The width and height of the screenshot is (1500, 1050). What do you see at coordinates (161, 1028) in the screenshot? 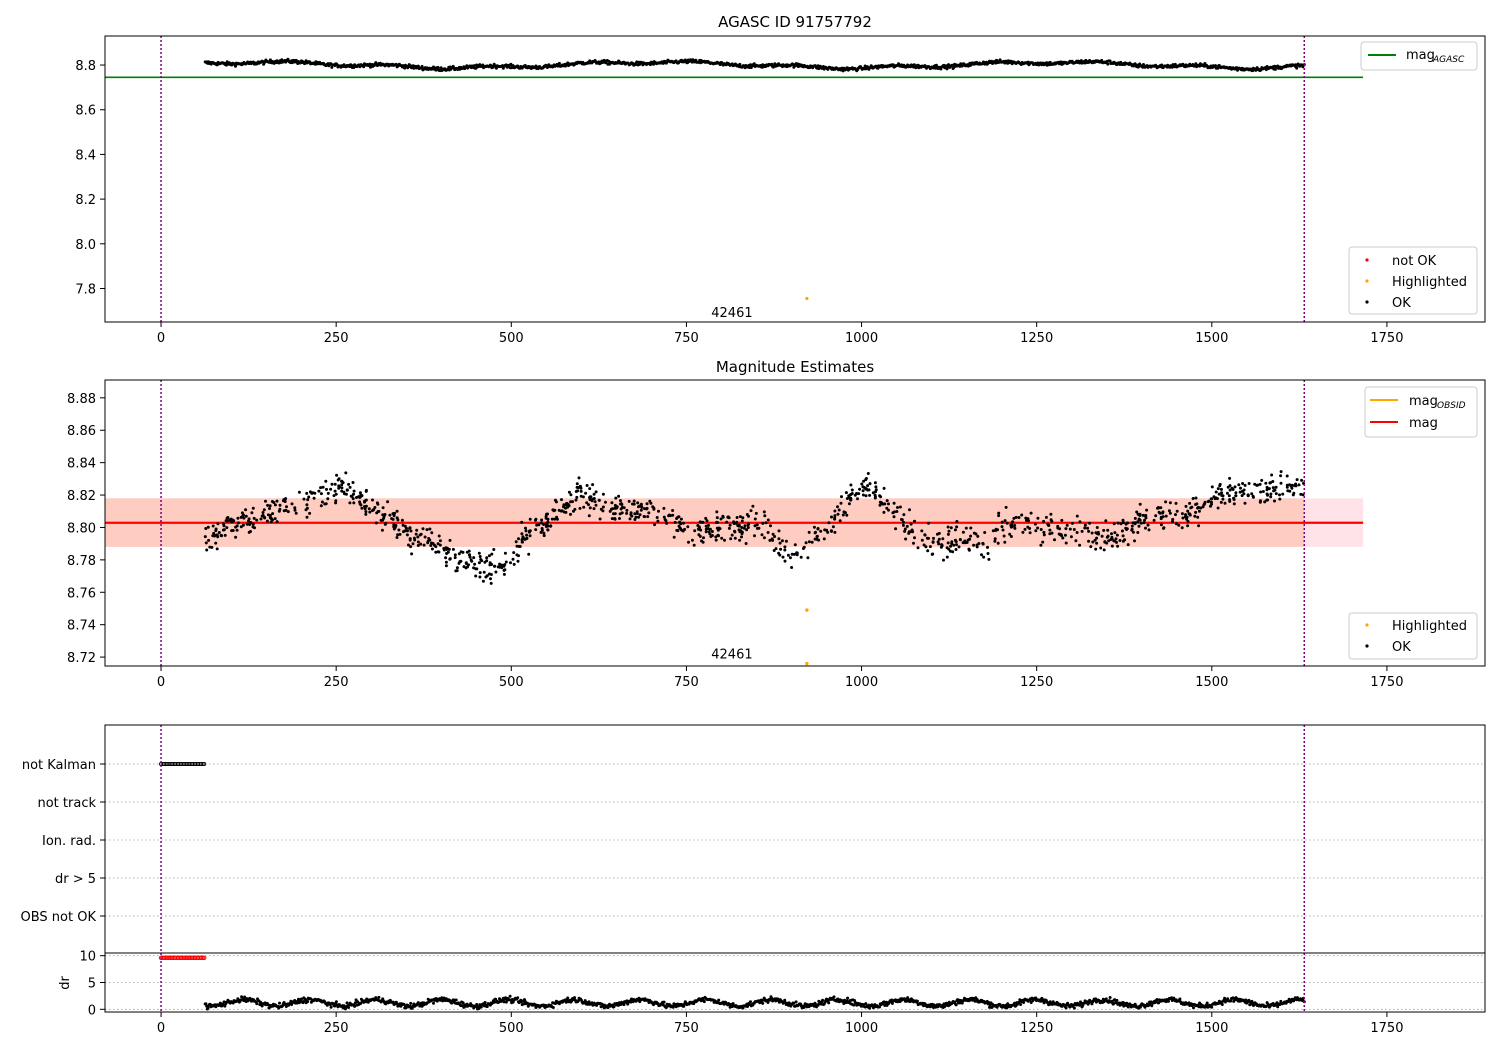
I see `dr-xtick-label: 0` at bounding box center [161, 1028].